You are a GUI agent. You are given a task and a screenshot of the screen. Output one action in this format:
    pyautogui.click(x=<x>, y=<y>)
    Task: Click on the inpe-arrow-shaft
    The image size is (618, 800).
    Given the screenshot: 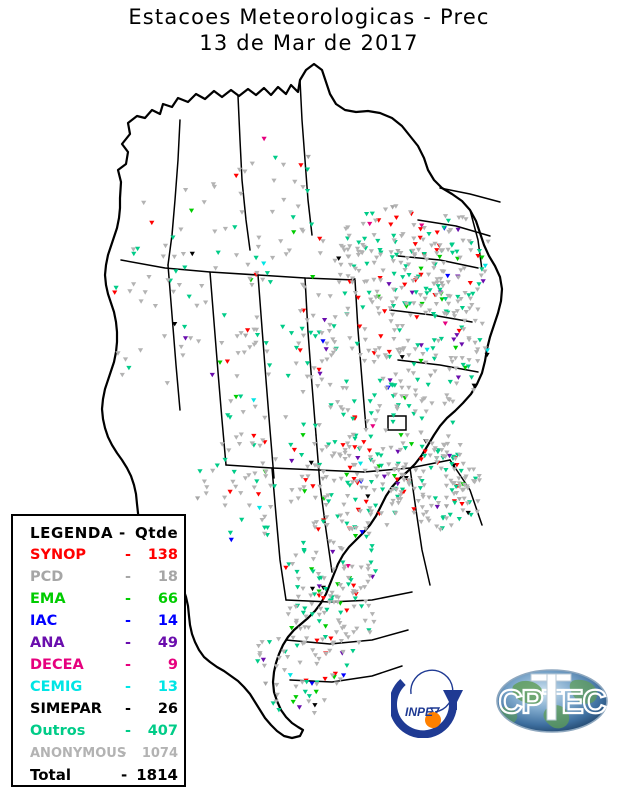 What is the action you would take?
    pyautogui.click(x=453, y=700)
    